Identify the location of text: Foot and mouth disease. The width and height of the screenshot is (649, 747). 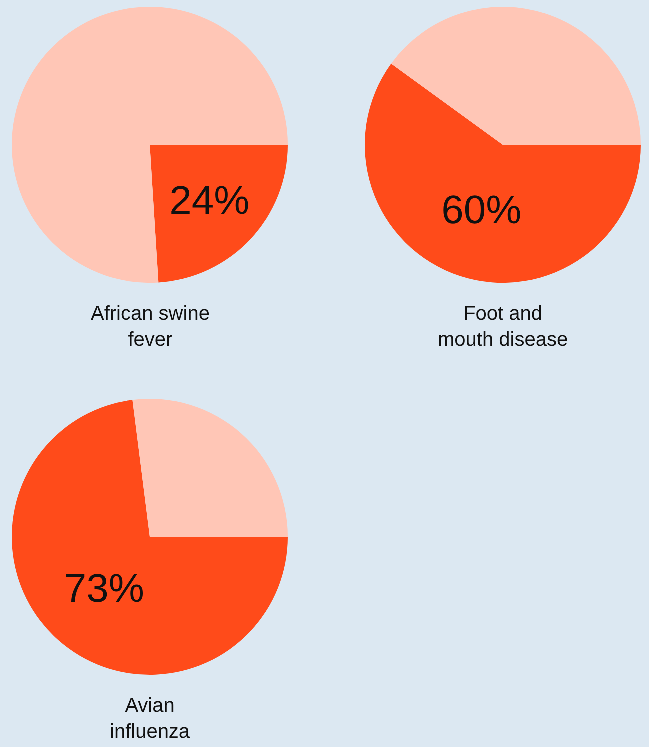
(503, 327).